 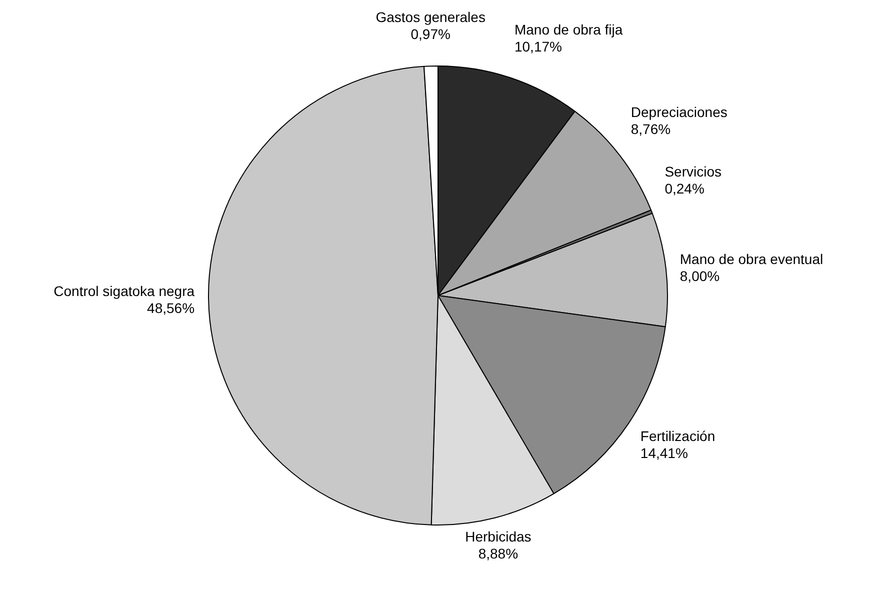 I want to click on slice-label: Fertilización, so click(x=678, y=436).